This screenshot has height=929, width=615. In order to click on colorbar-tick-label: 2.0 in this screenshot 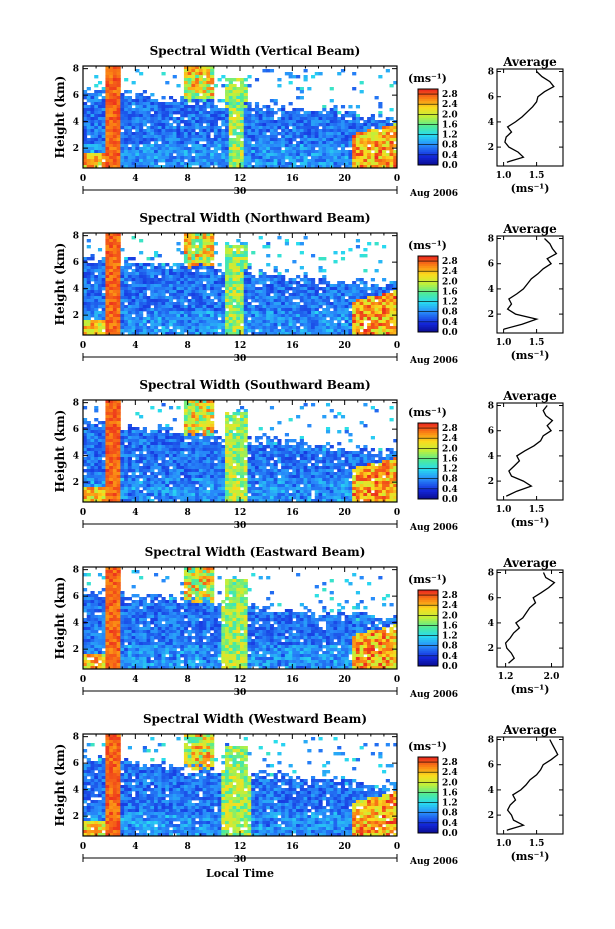, I will do `click(450, 115)`.